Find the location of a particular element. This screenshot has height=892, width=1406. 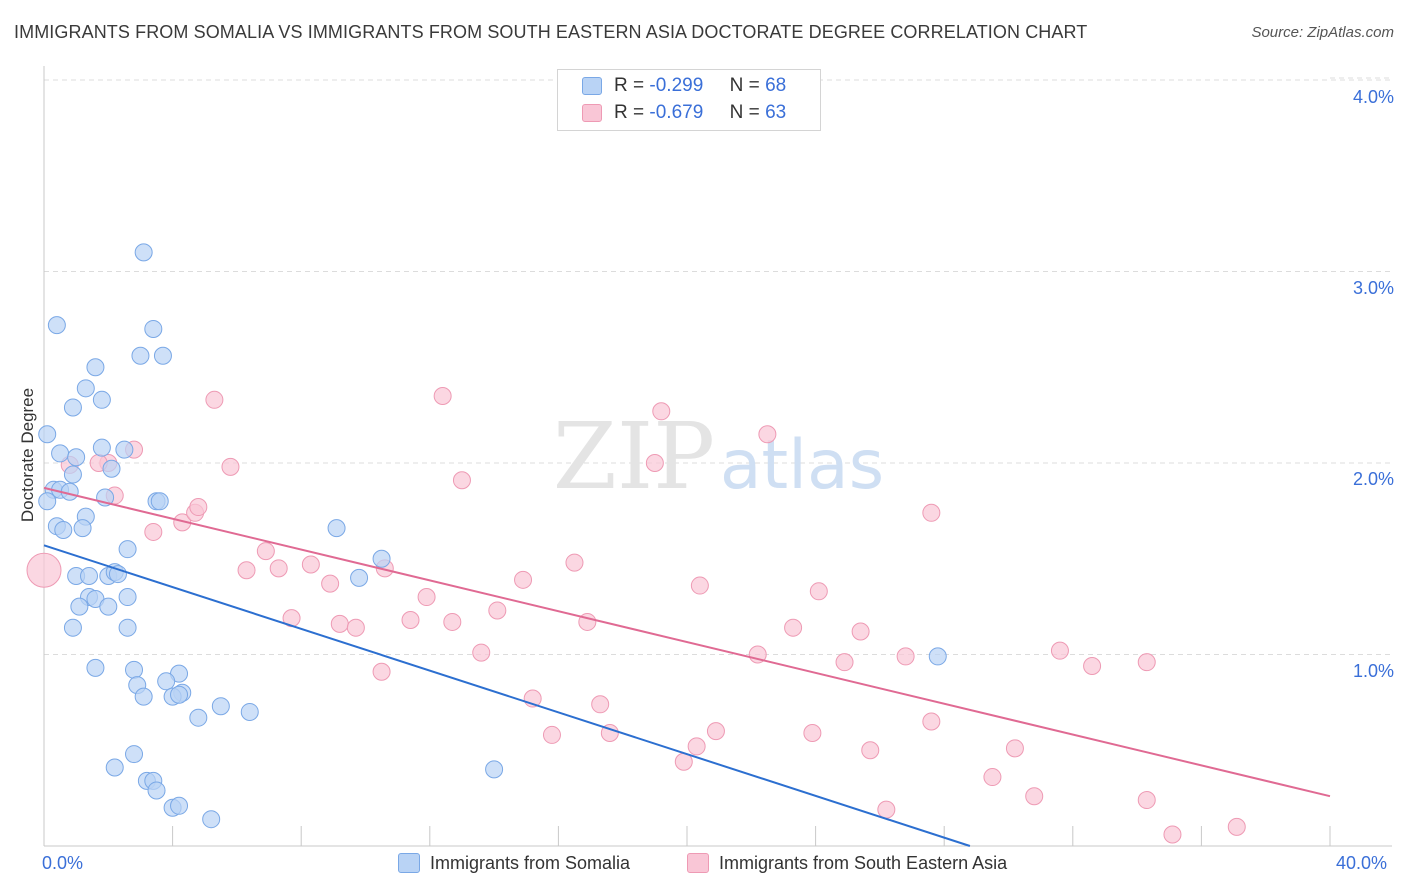

watermark: ZIP atlas is located at coordinates (718, 456).